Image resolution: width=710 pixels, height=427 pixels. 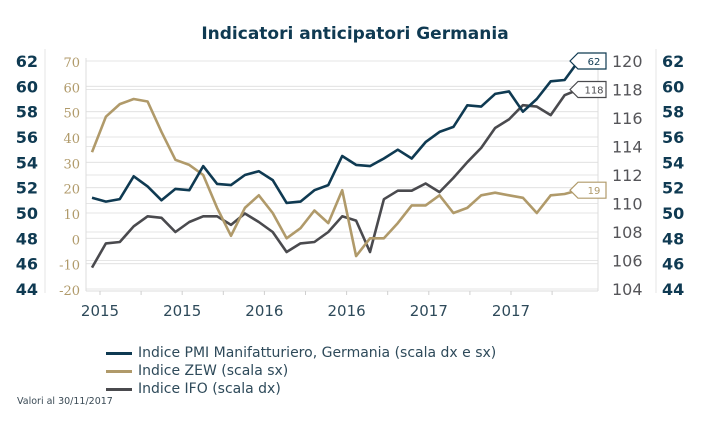 I want to click on callout-box-zew, so click(x=588, y=190).